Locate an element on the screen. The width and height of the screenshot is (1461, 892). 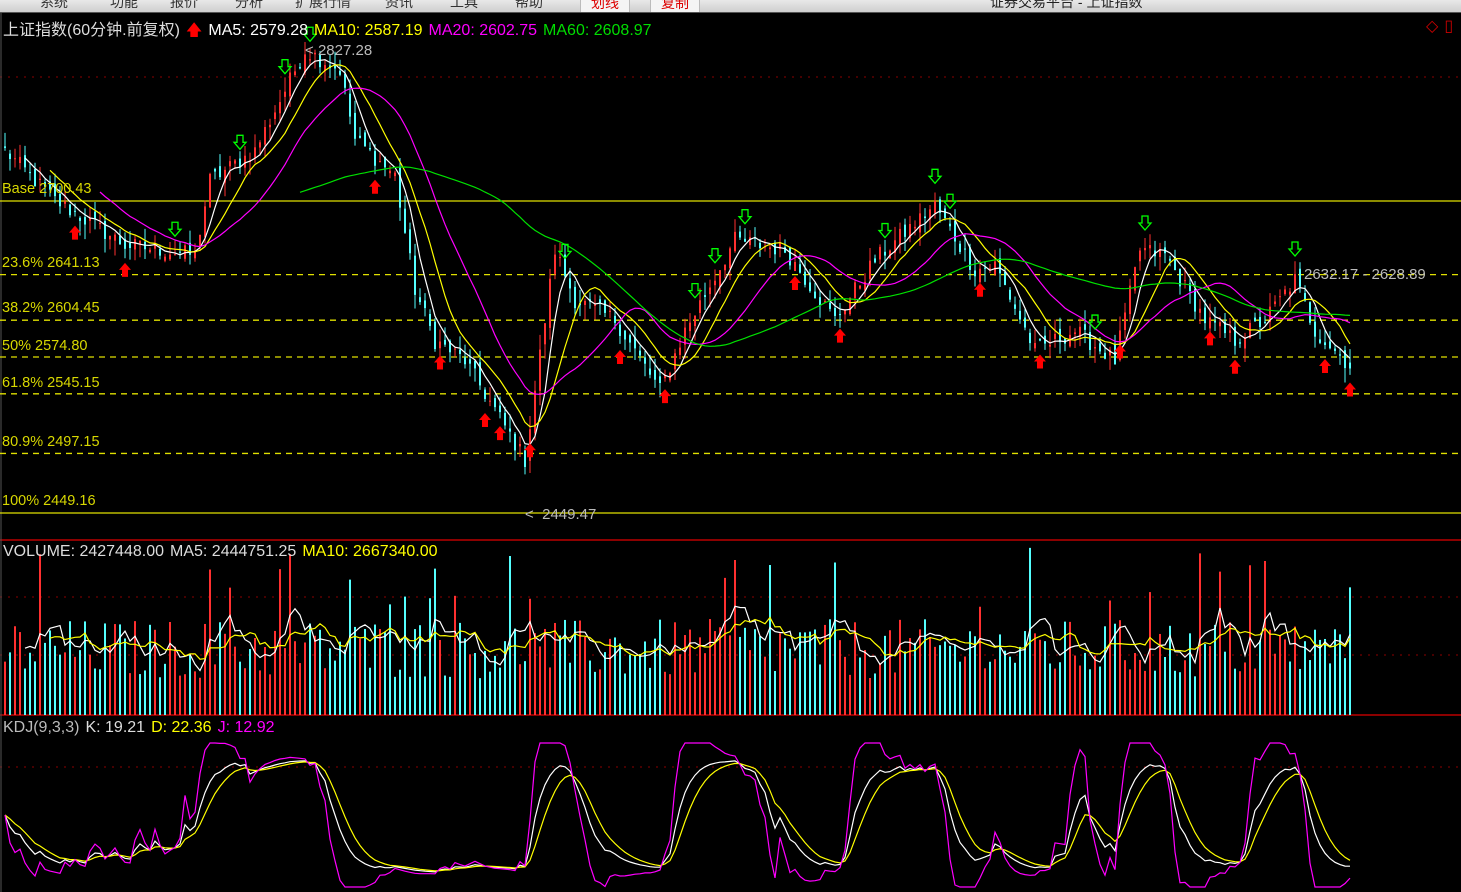
menu-item-function: 功能 is located at coordinates (124, 5).